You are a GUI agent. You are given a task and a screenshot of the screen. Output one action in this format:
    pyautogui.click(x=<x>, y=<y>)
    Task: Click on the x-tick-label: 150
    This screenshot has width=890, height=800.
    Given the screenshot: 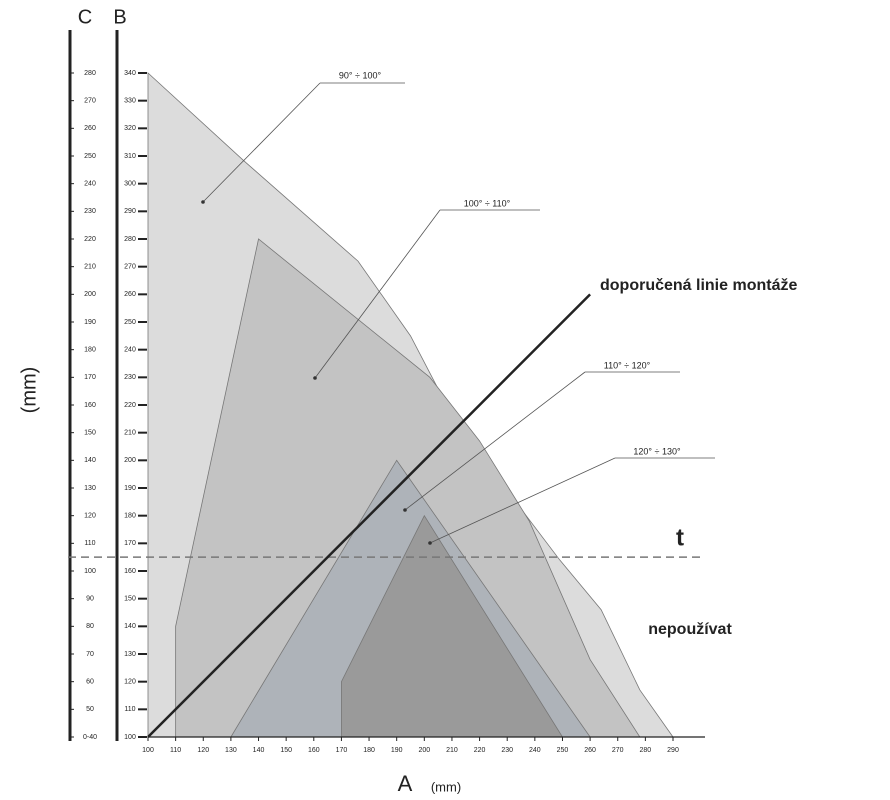 What is the action you would take?
    pyautogui.click(x=286, y=750)
    